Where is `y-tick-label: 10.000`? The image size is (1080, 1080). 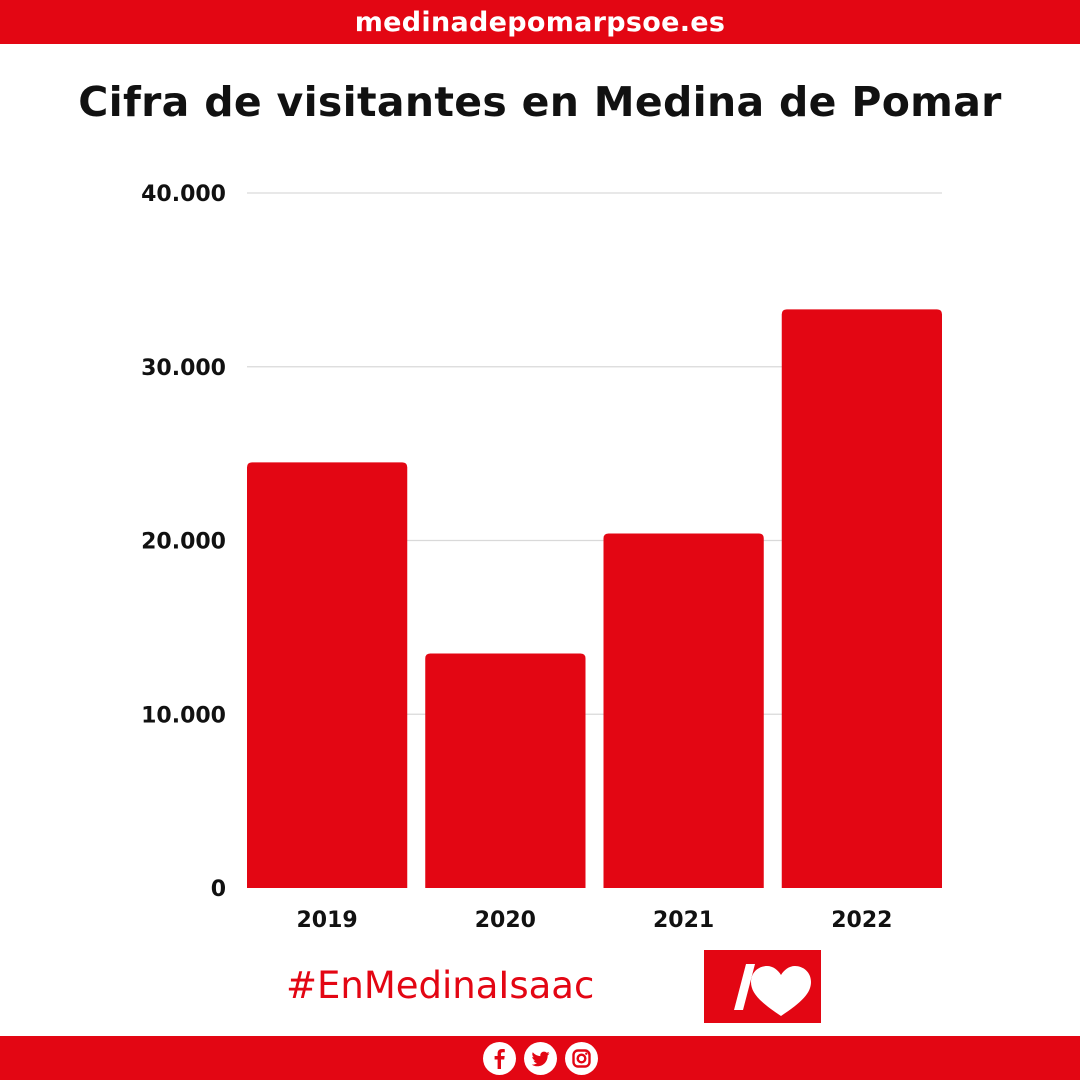
y-tick-label: 10.000 is located at coordinates (183, 715).